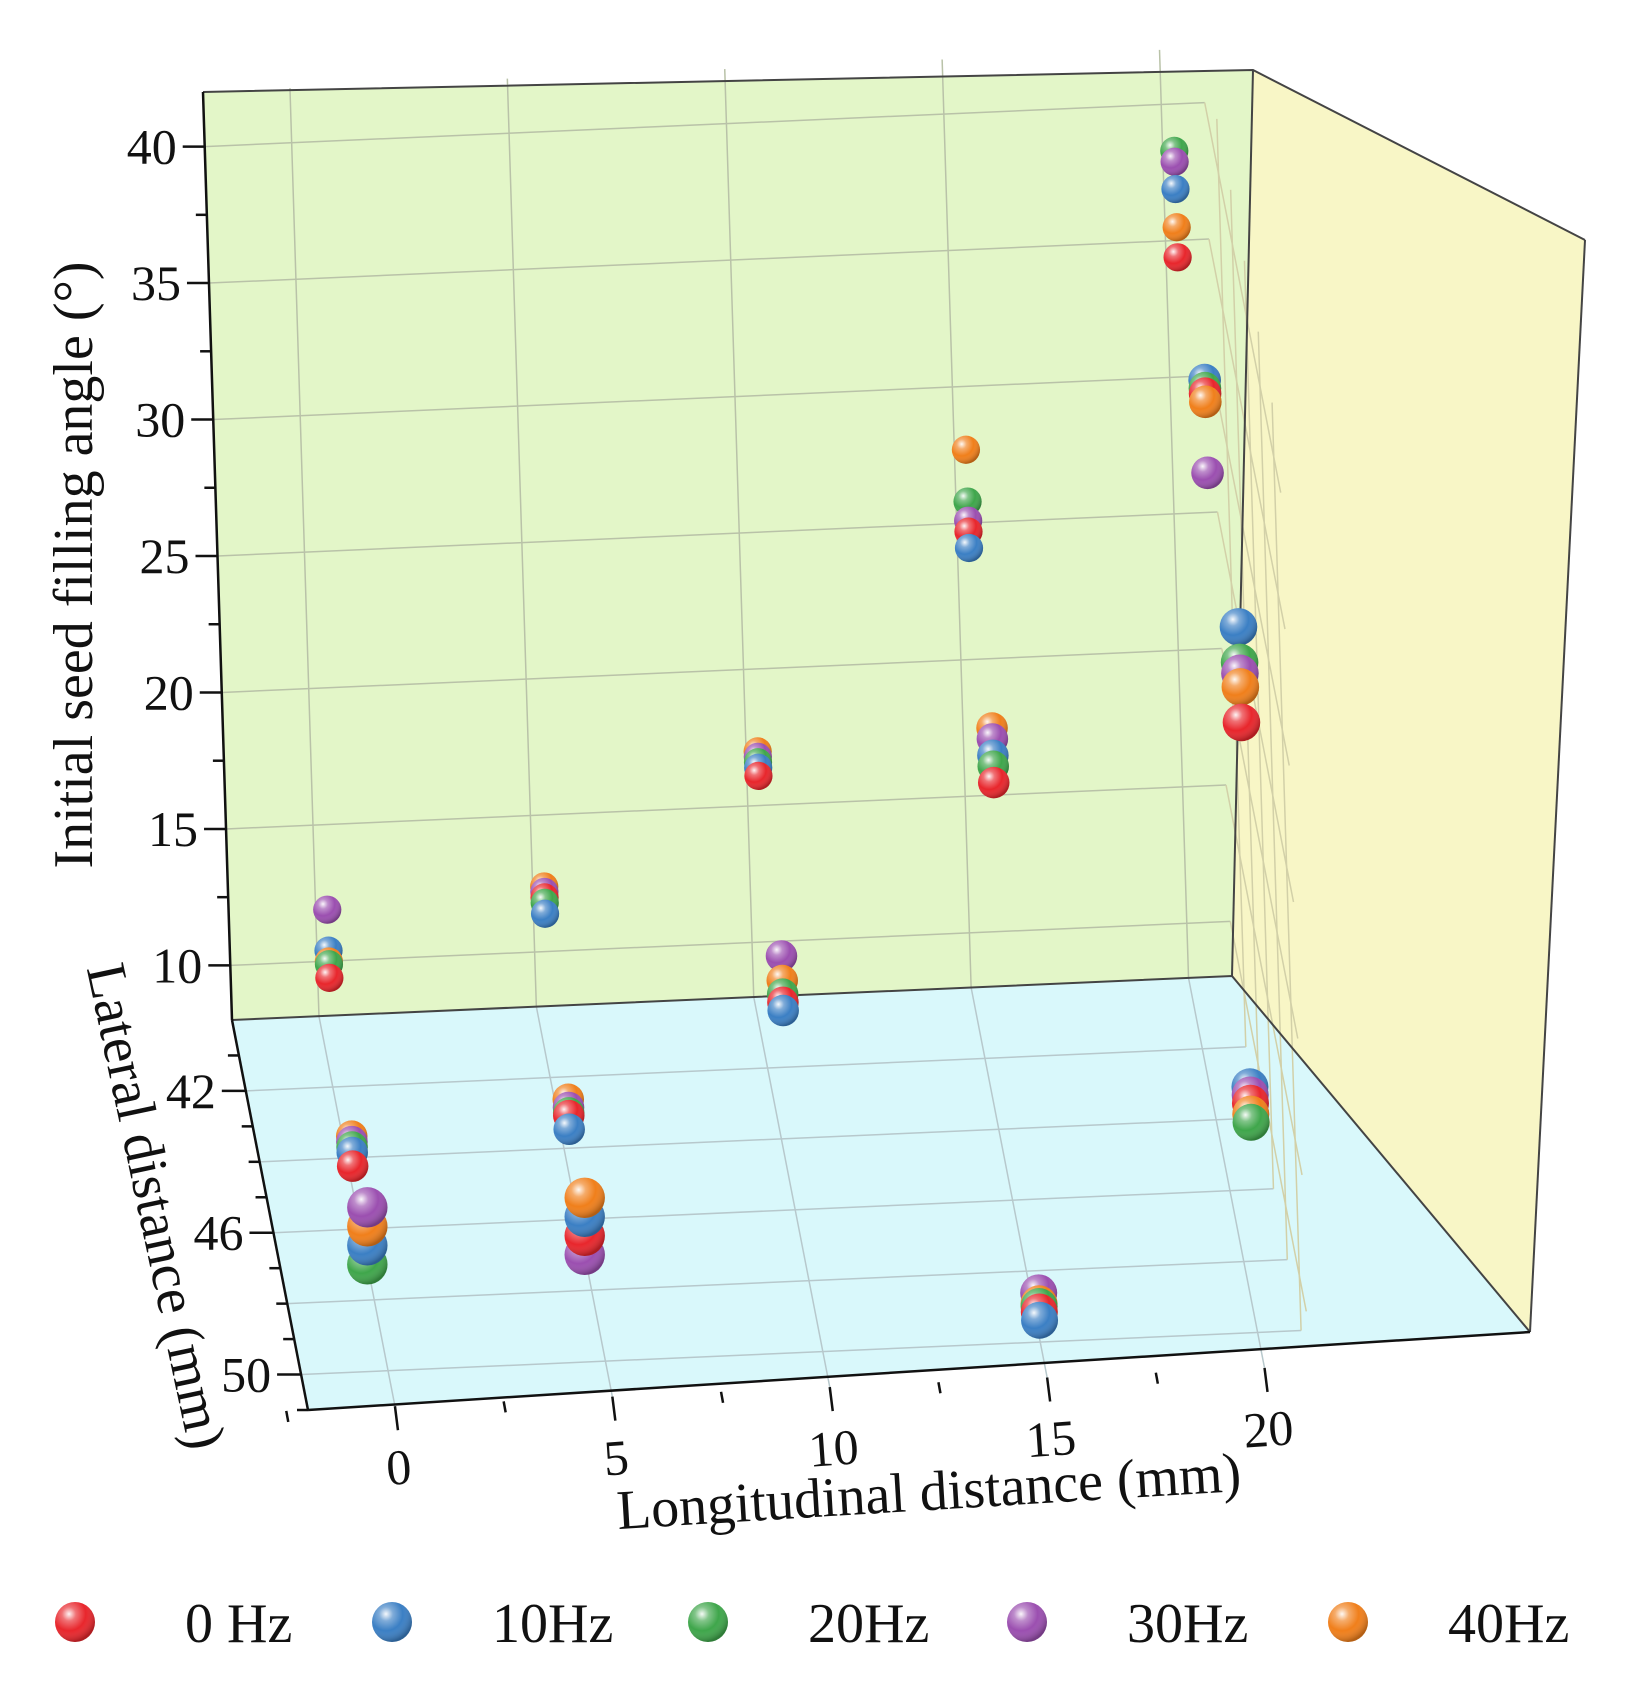 The width and height of the screenshot is (1636, 1689). What do you see at coordinates (246, 1375) in the screenshot?
I see `y-tick-label: 50` at bounding box center [246, 1375].